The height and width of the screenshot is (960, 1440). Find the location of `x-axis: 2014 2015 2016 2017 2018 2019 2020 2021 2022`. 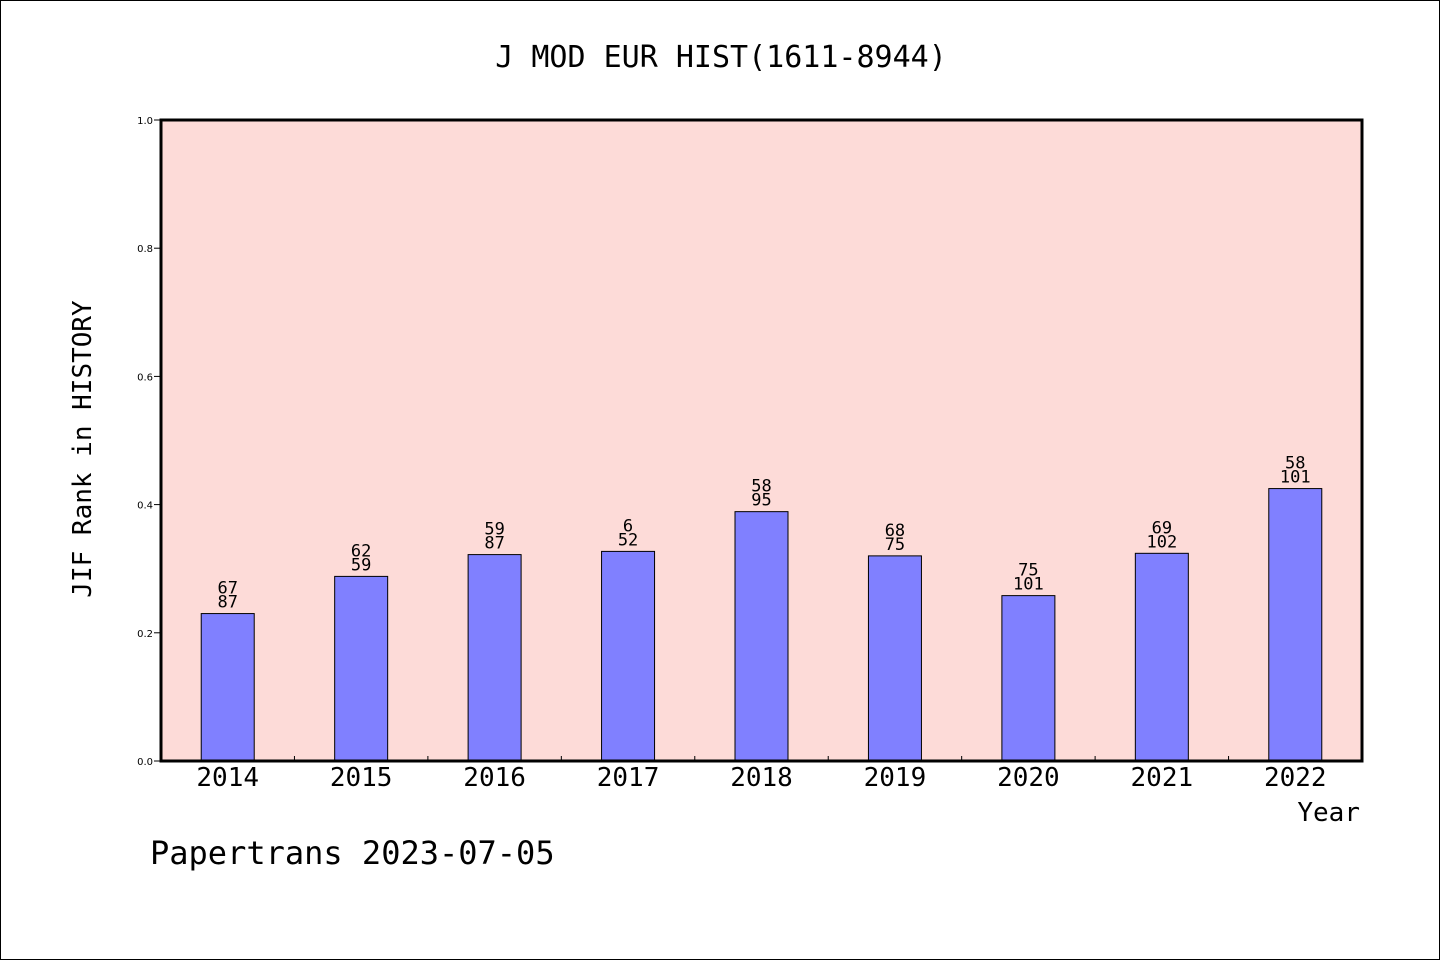

x-axis: 2014 2015 2016 2017 2018 2019 2020 2021 2022 is located at coordinates (761, 774).